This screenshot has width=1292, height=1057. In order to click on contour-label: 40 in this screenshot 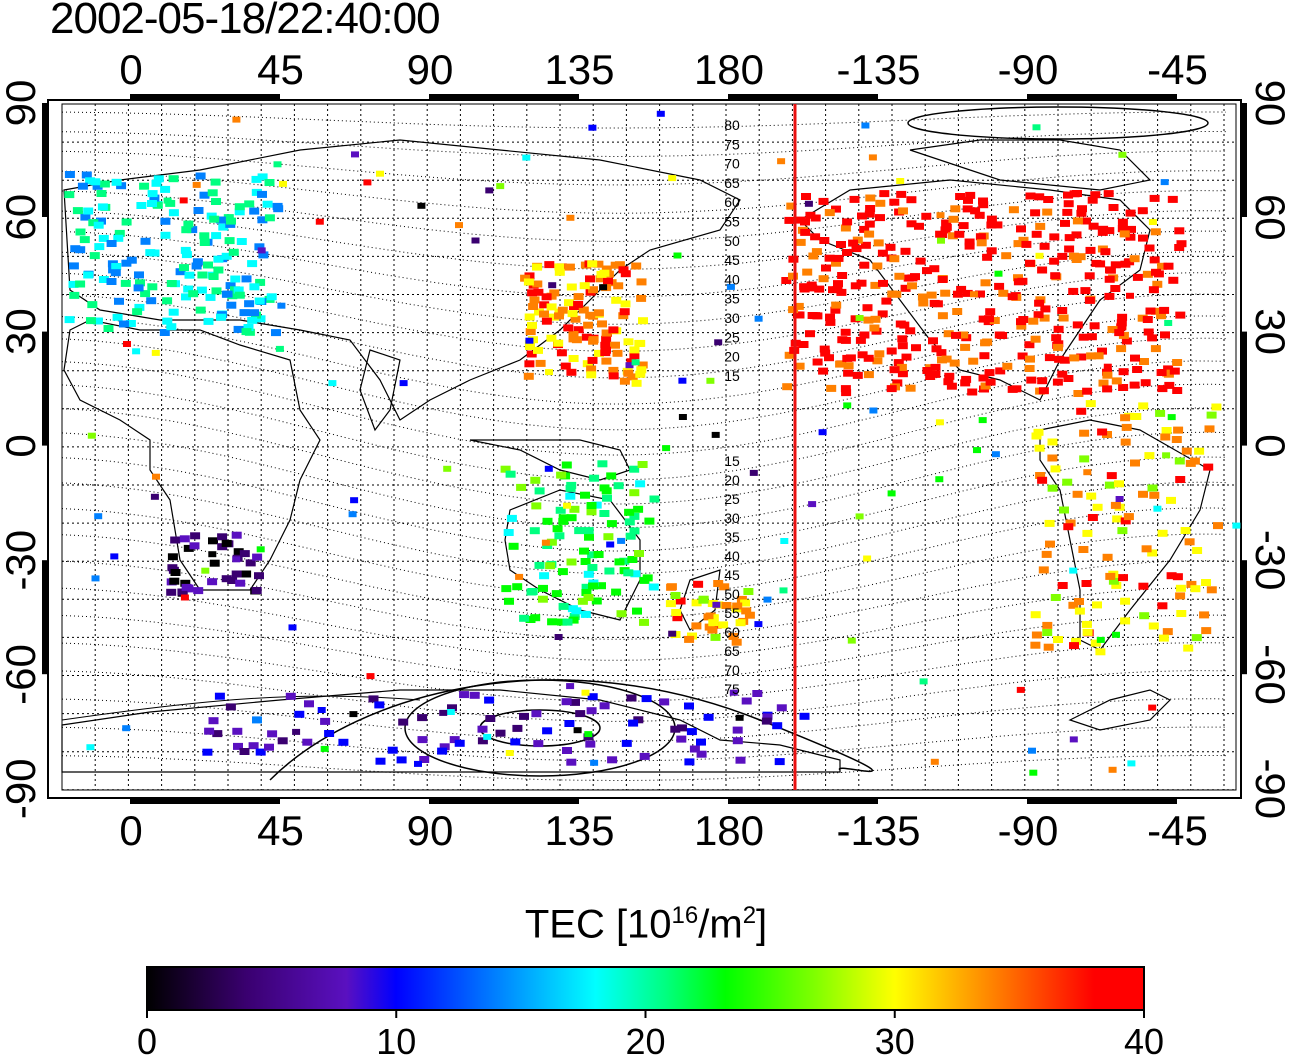, I will do `click(732, 556)`.